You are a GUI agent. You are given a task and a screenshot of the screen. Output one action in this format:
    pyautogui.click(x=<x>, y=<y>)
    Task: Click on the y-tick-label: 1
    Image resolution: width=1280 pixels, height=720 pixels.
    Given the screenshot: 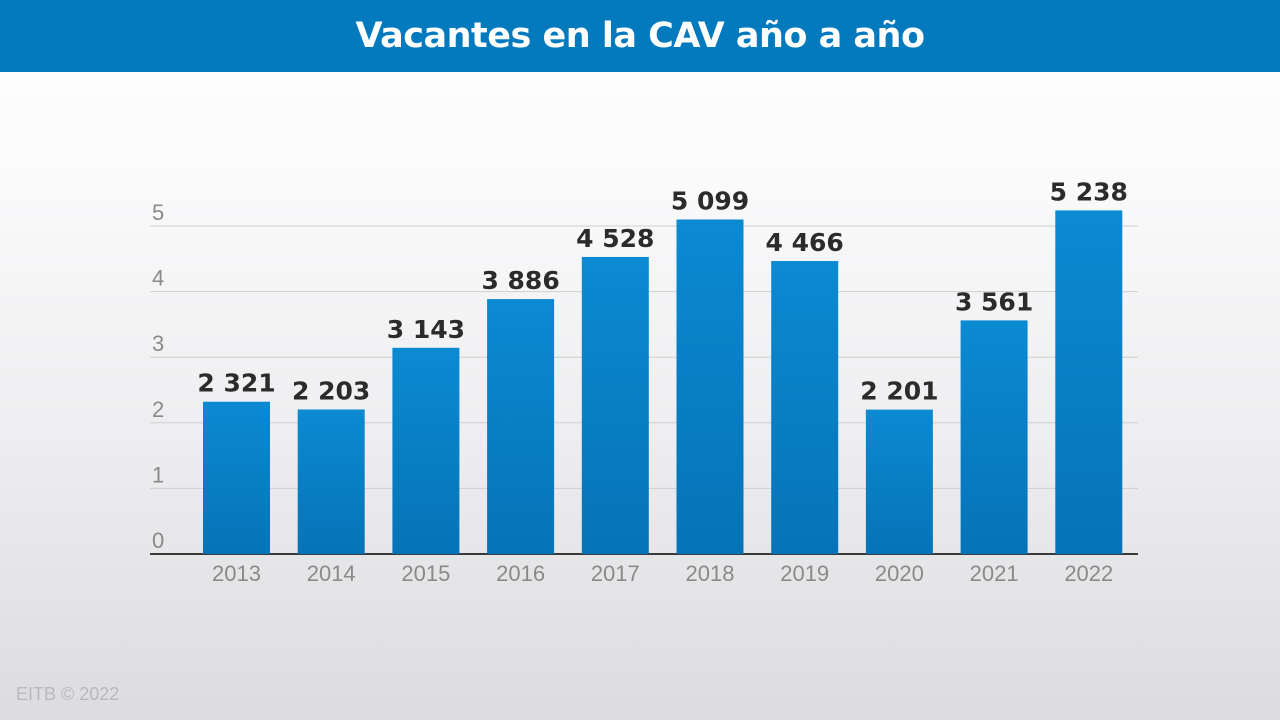 What is the action you would take?
    pyautogui.click(x=158, y=474)
    